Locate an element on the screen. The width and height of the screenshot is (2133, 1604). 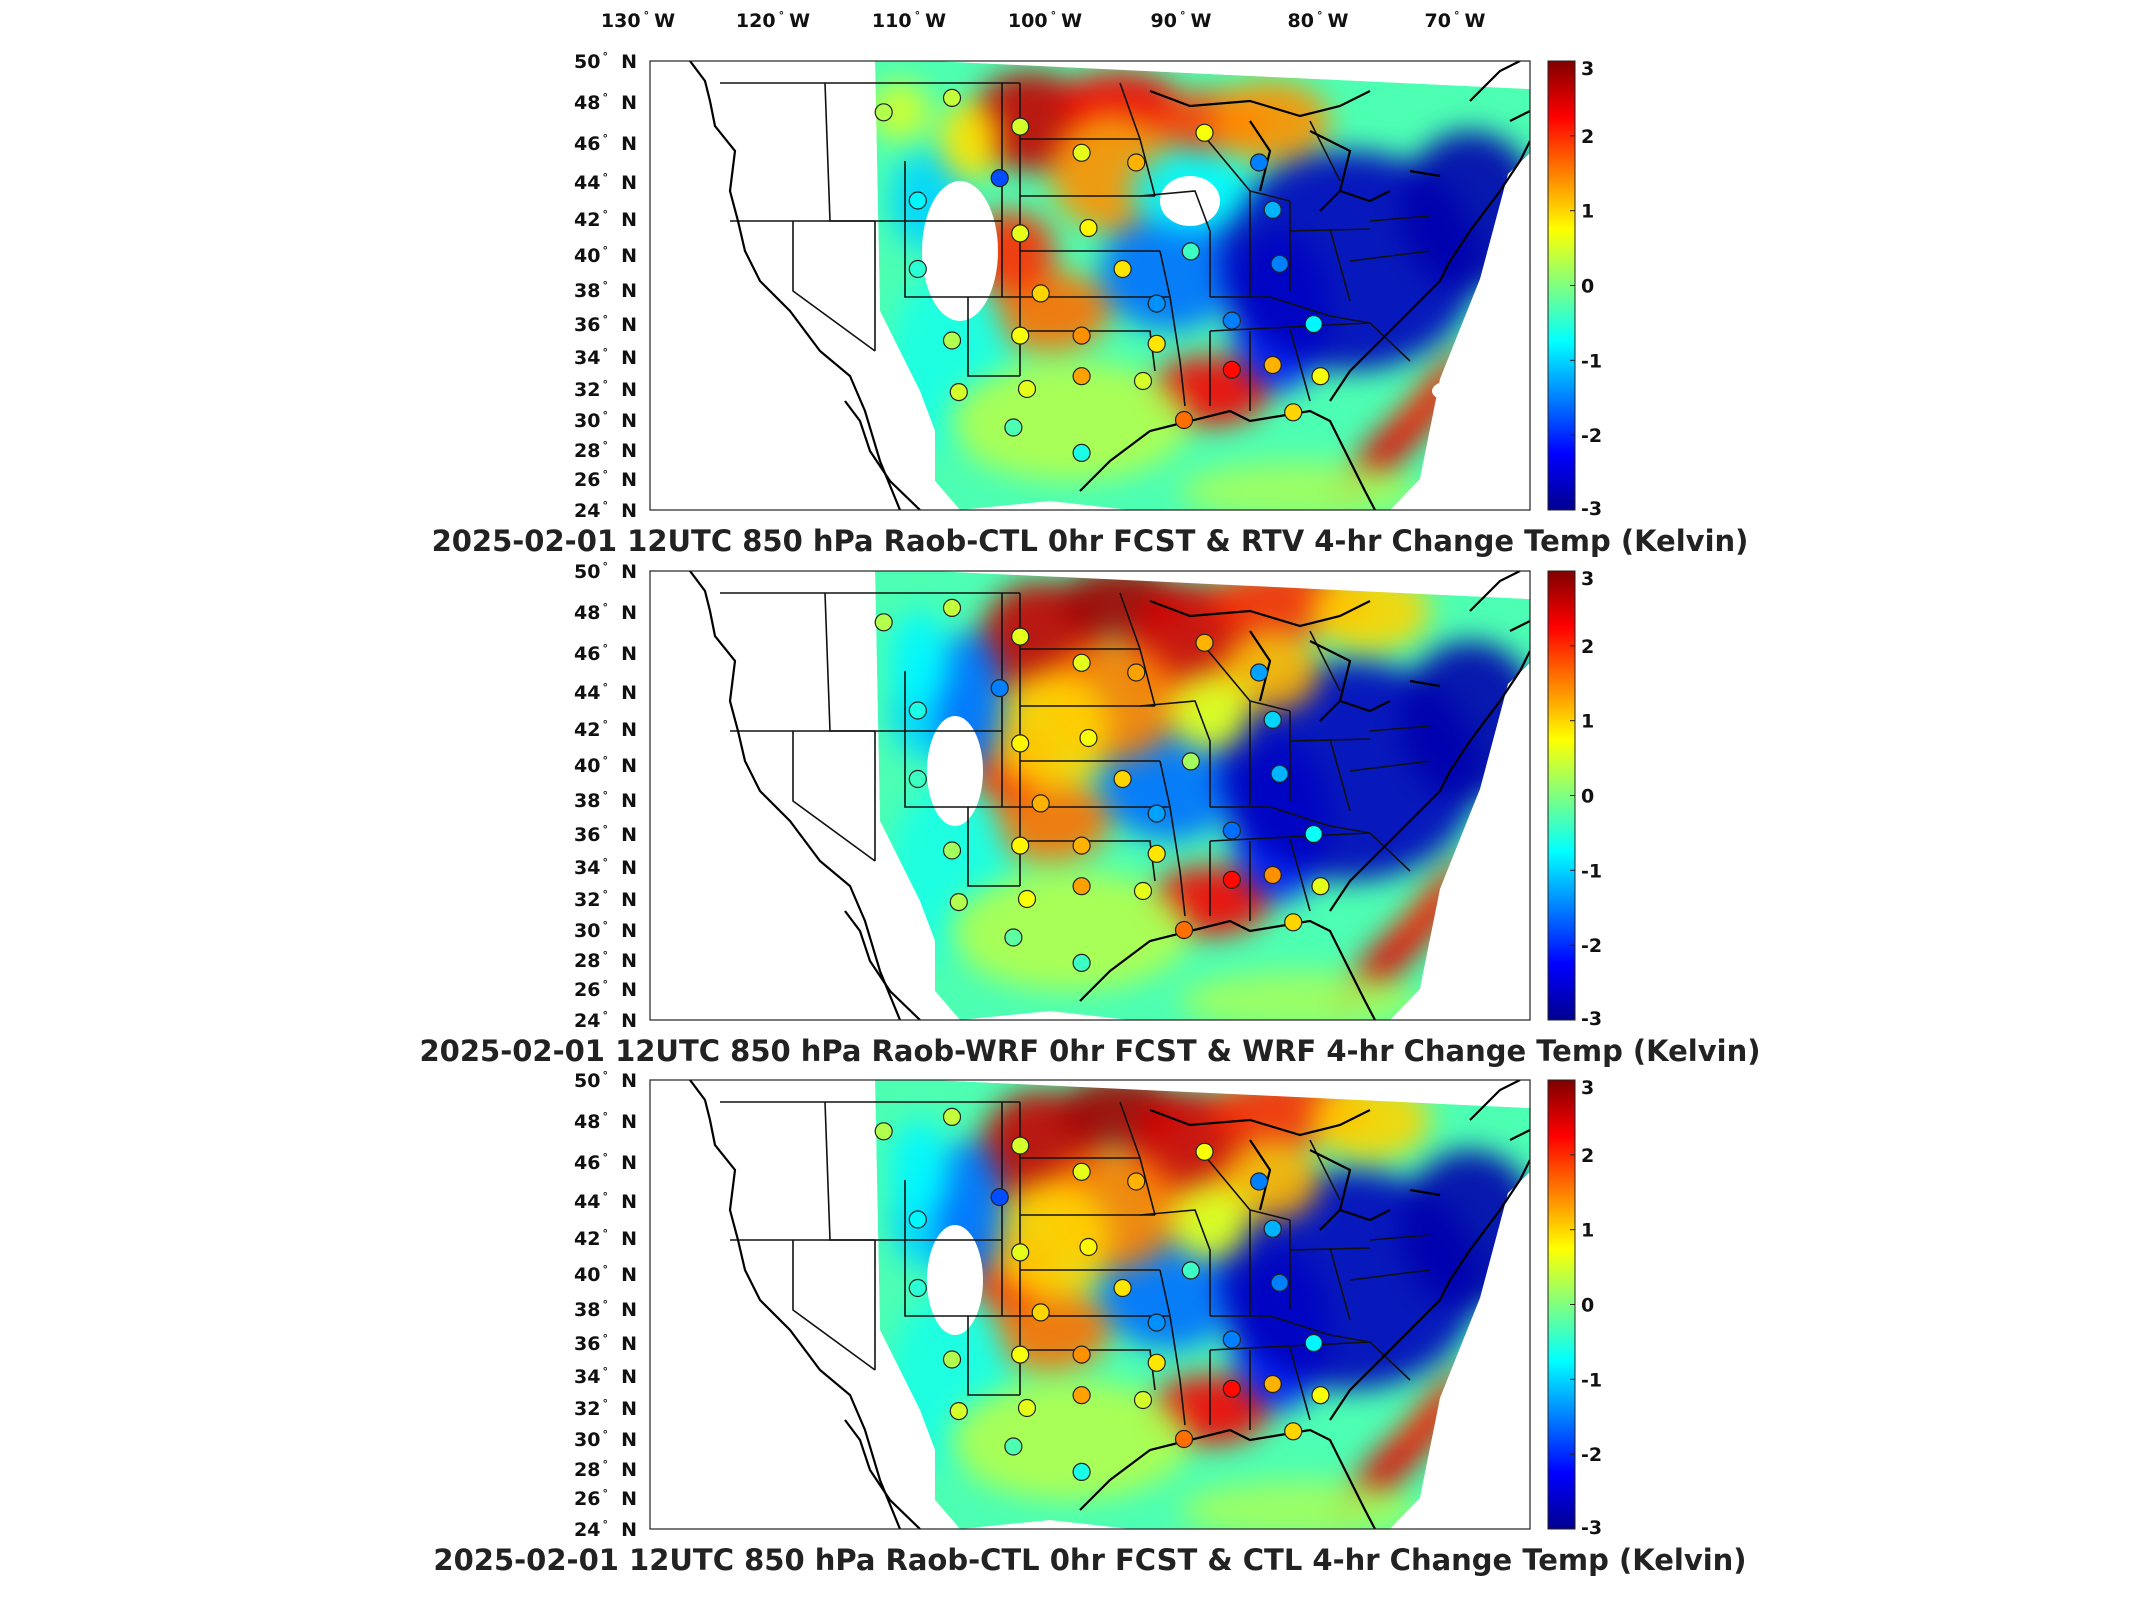
colorbar: 3 2 1 0 -1 -2 -3 is located at coordinates (1574, 289).